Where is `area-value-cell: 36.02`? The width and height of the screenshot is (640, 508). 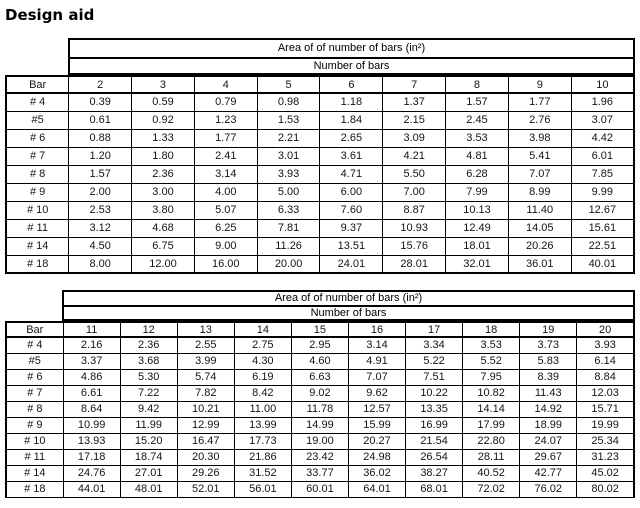
area-value-cell: 36.02 is located at coordinates (377, 473).